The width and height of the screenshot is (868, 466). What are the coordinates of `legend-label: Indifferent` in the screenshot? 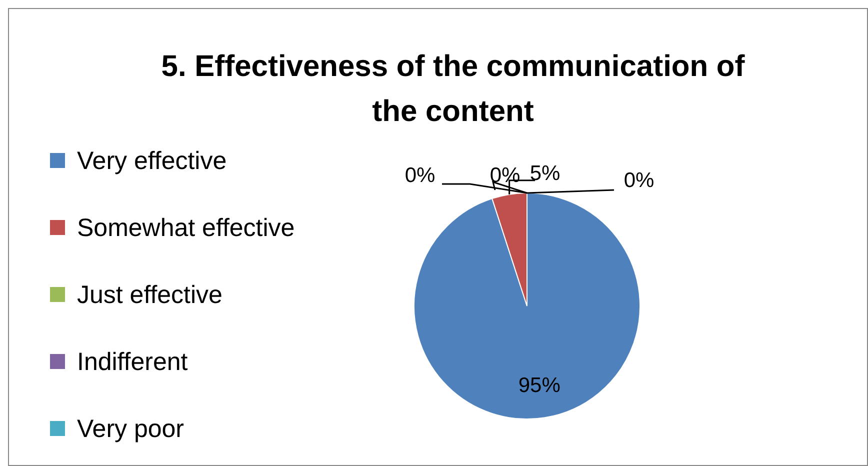 It's located at (132, 362).